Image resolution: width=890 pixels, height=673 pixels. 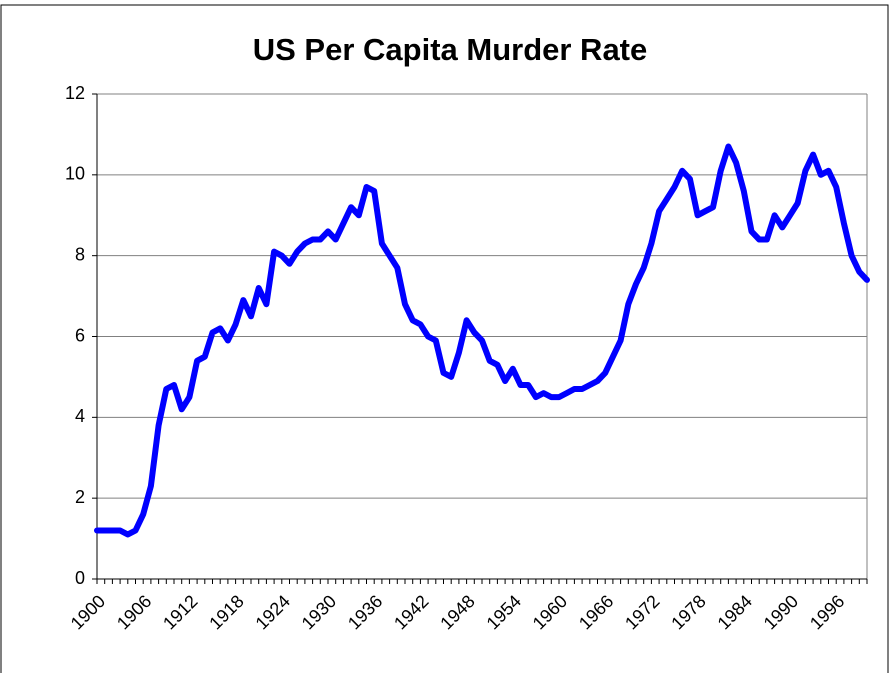 I want to click on y-tick-label: 6, so click(x=80, y=335).